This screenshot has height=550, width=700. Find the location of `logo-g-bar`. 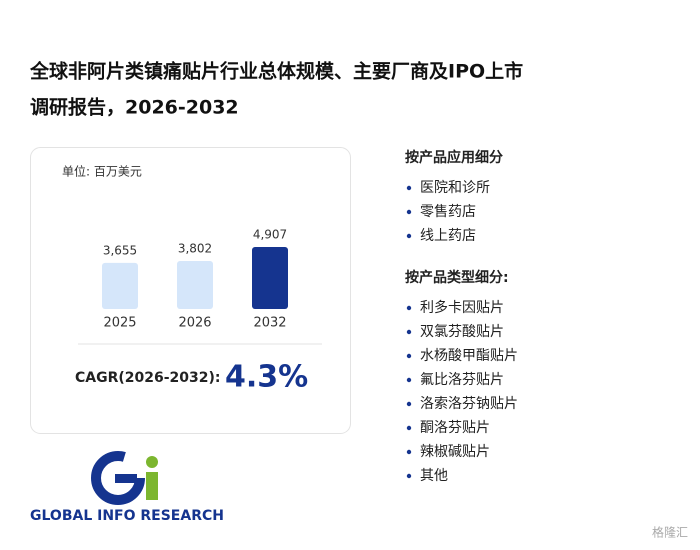

logo-g-bar is located at coordinates (126, 478).